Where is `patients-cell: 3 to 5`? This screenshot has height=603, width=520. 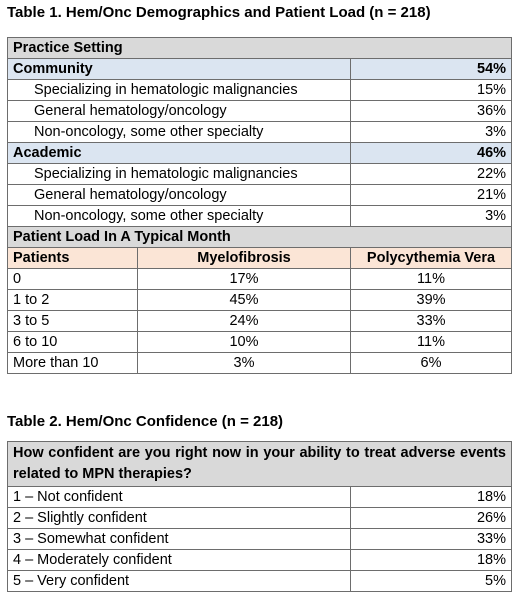 patients-cell: 3 to 5 is located at coordinates (72, 321).